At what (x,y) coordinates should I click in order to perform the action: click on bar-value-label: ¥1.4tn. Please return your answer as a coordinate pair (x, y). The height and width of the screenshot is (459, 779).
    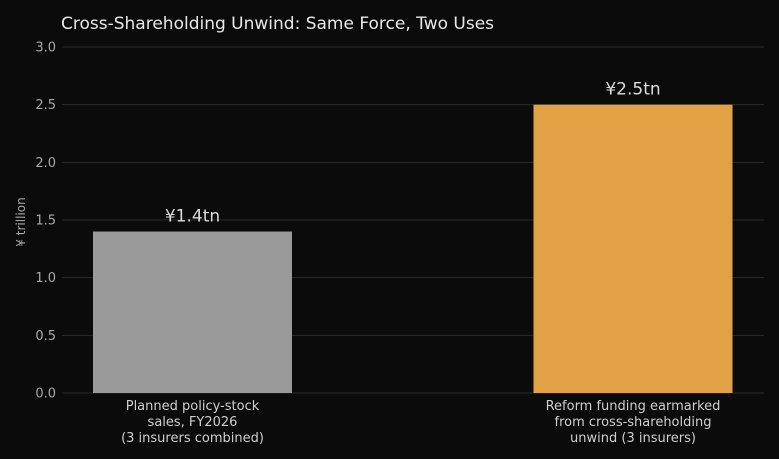
    Looking at the image, I should click on (192, 217).